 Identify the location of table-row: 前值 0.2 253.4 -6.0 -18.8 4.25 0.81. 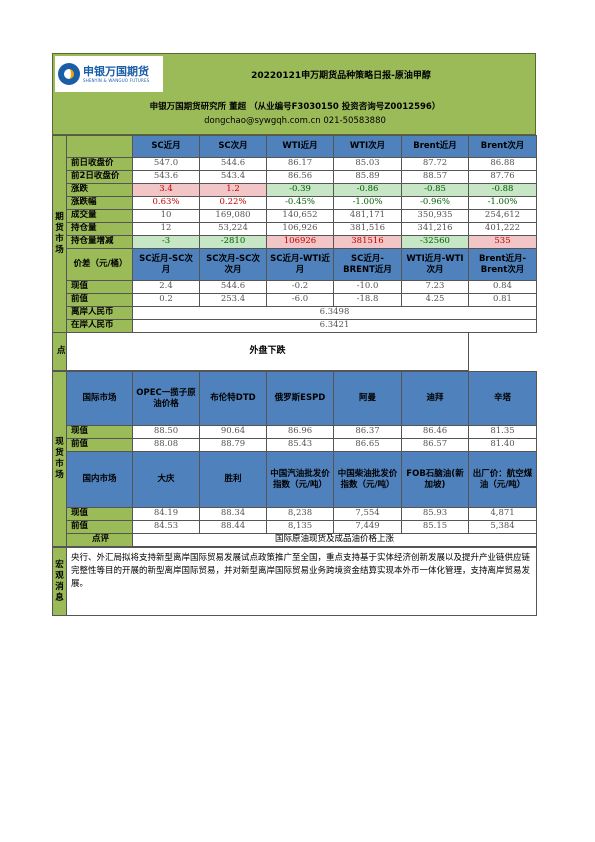
(295, 300).